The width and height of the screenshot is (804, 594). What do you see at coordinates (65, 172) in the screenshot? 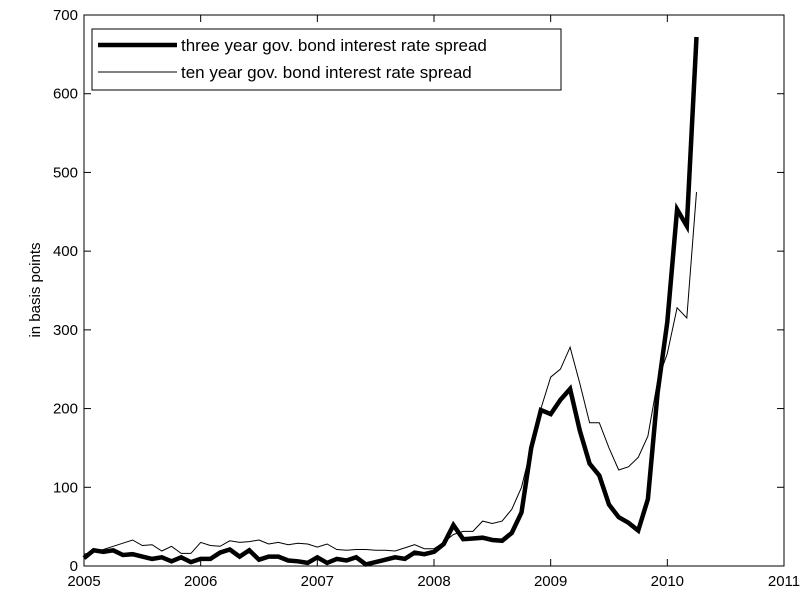
I see `y-tick-label: 500` at bounding box center [65, 172].